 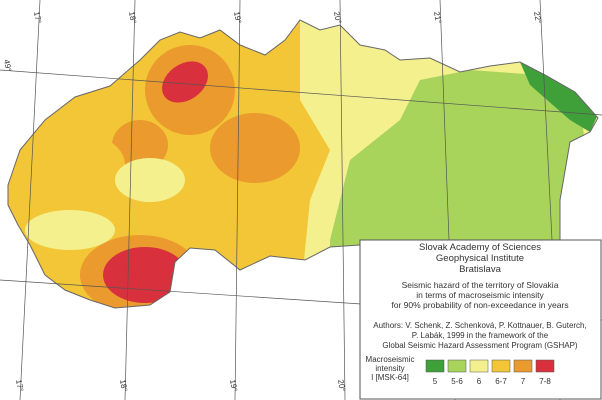 What do you see at coordinates (523, 381) in the screenshot?
I see `legend-label: 7` at bounding box center [523, 381].